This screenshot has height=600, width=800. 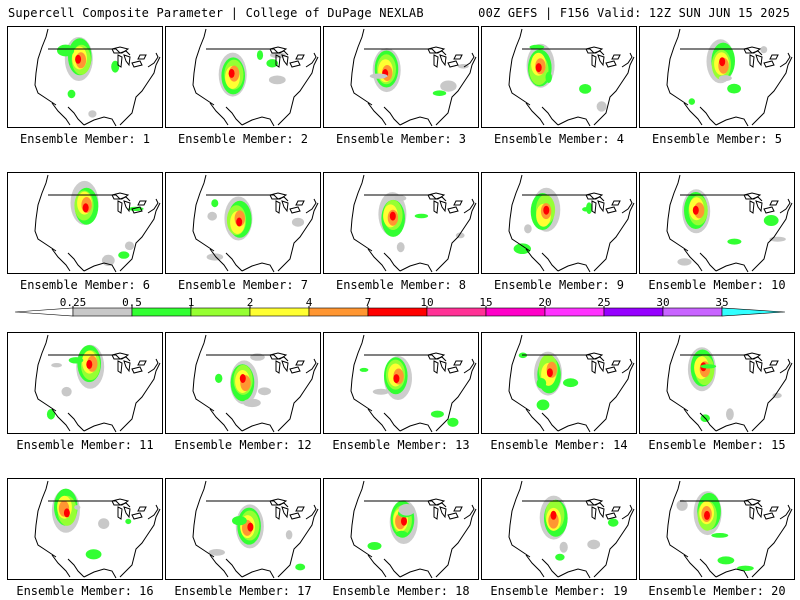 What do you see at coordinates (44, 312) in the screenshot?
I see `colorbar-below-arrow` at bounding box center [44, 312].